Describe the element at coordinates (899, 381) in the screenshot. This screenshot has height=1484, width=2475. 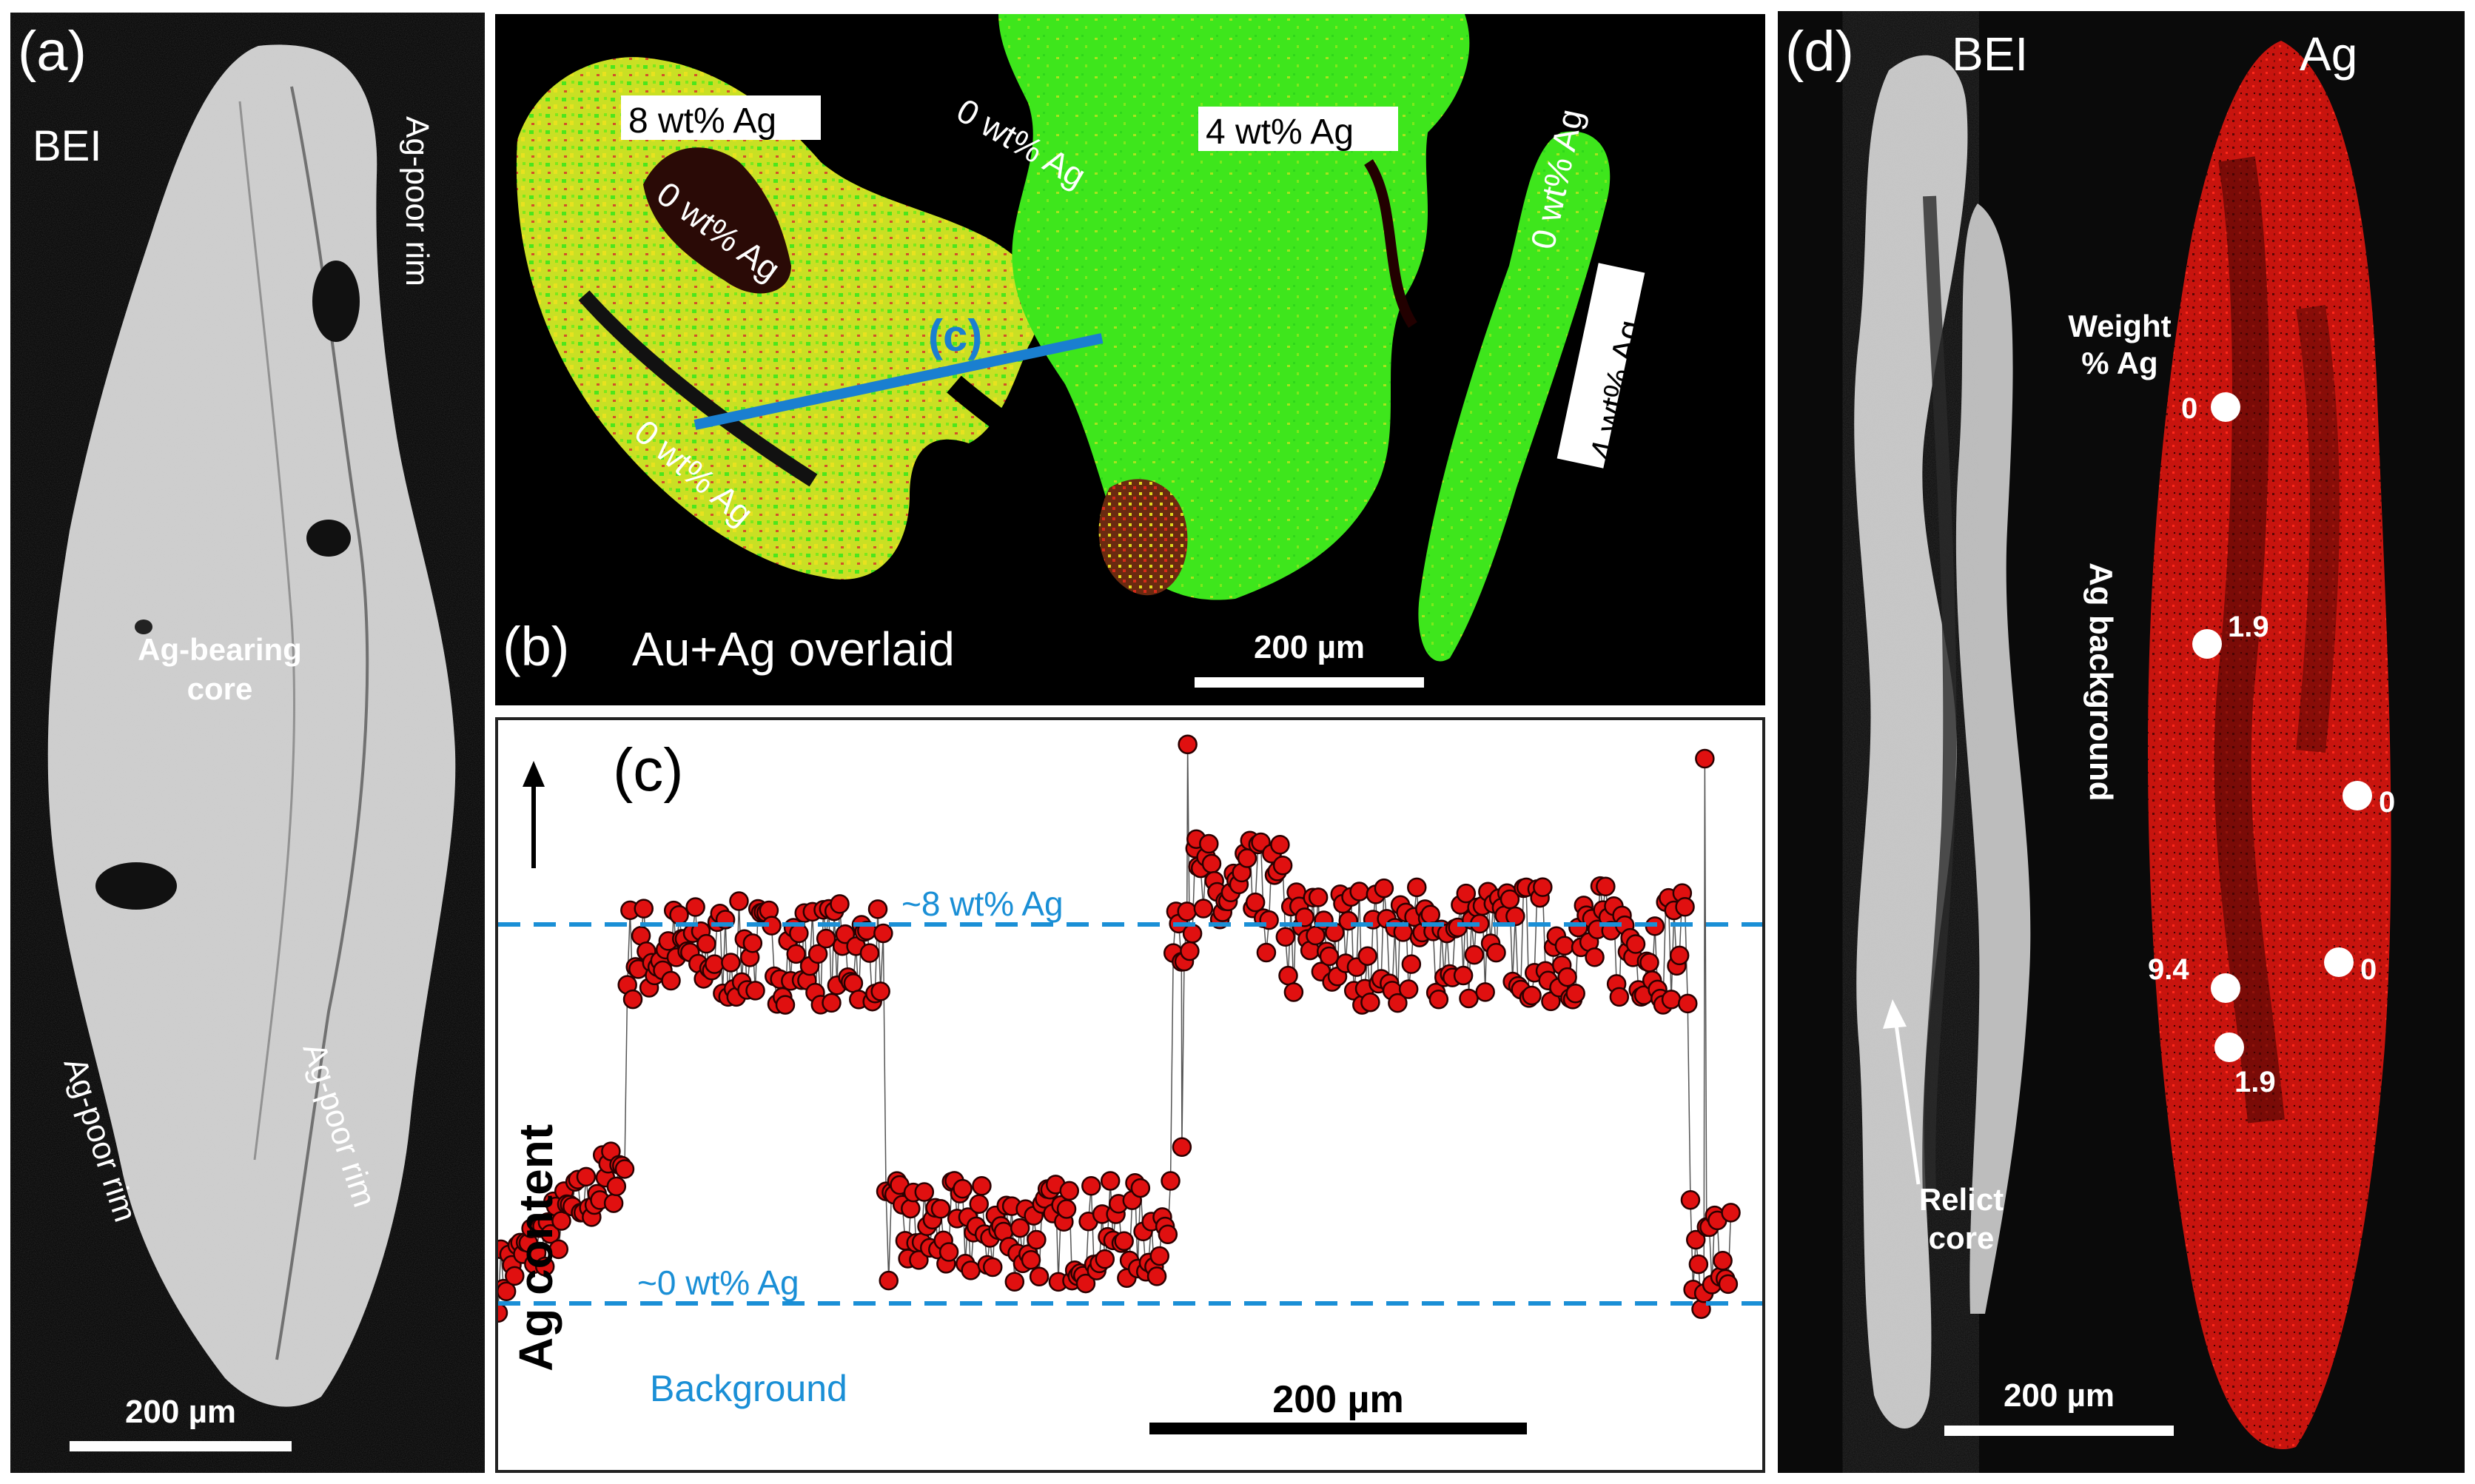
I see `profile-line-c` at that location.